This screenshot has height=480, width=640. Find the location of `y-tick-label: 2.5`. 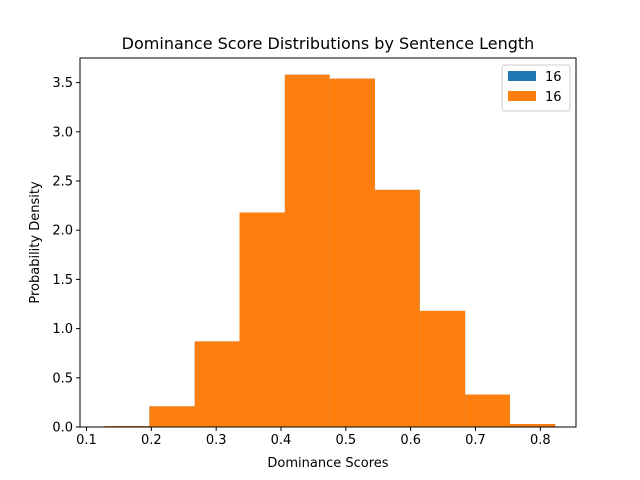

y-tick-label: 2.5 is located at coordinates (62, 182).